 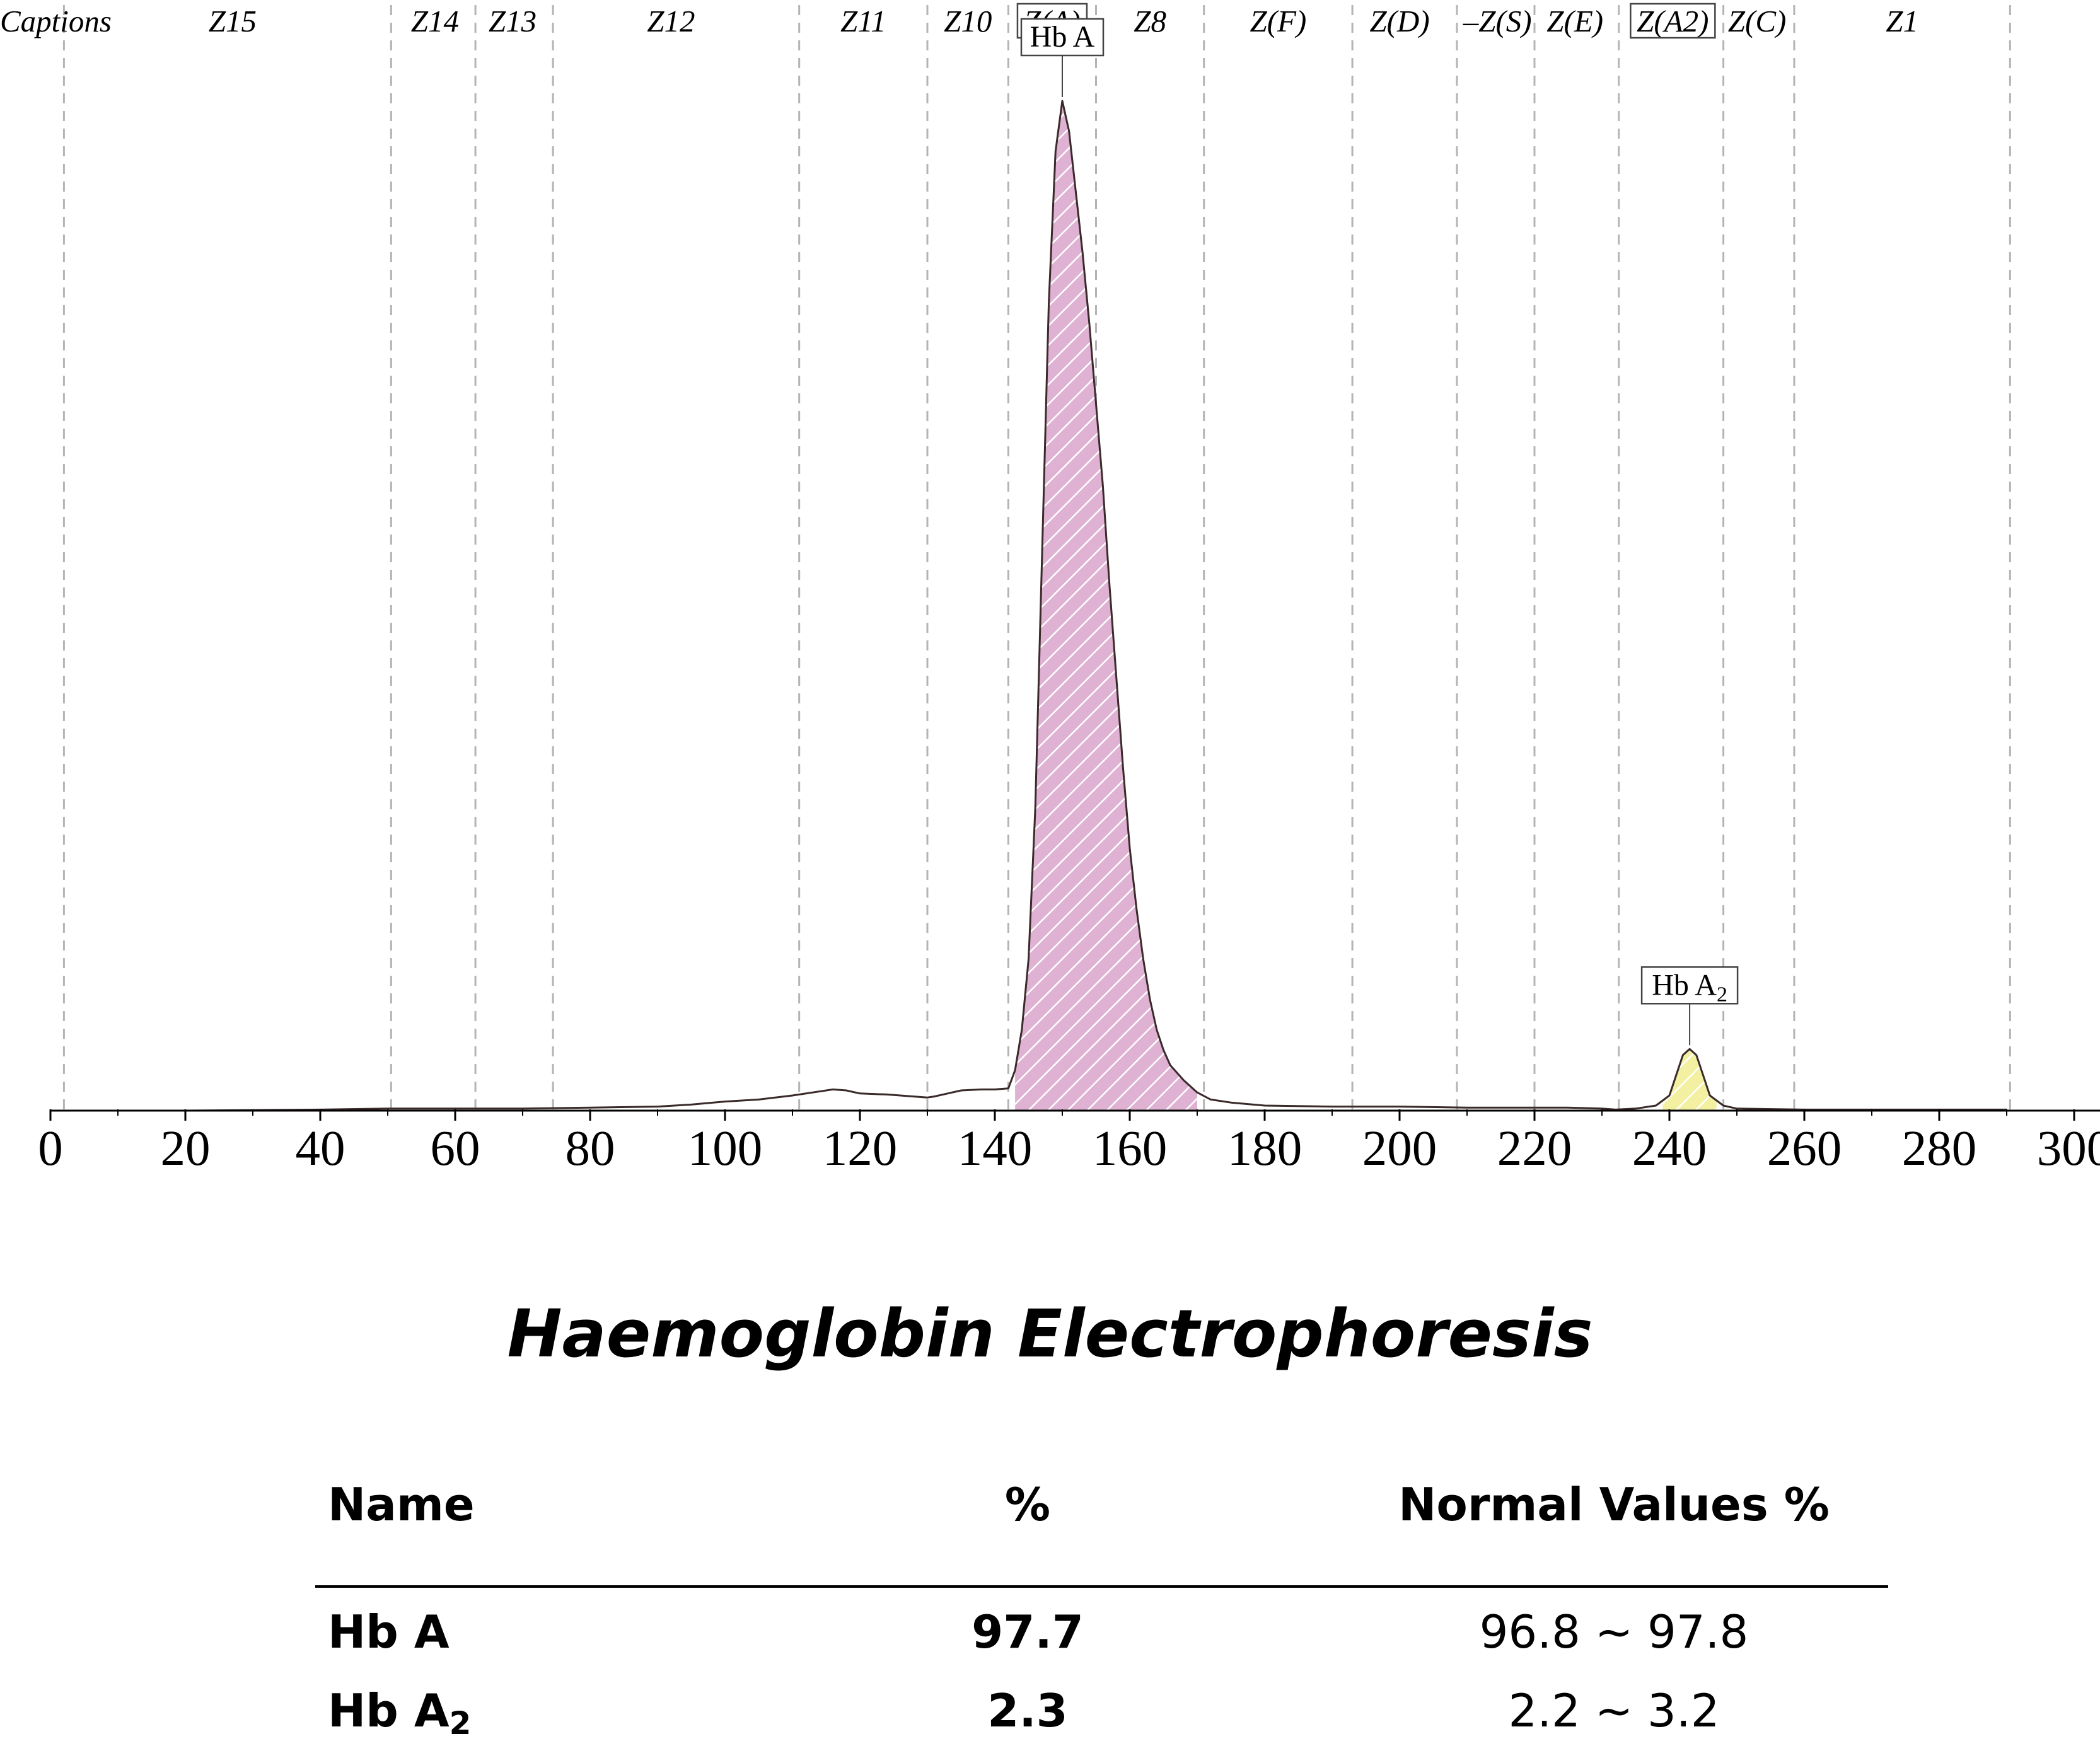 What do you see at coordinates (1278, 21) in the screenshot?
I see `zone-label: Z(F)` at bounding box center [1278, 21].